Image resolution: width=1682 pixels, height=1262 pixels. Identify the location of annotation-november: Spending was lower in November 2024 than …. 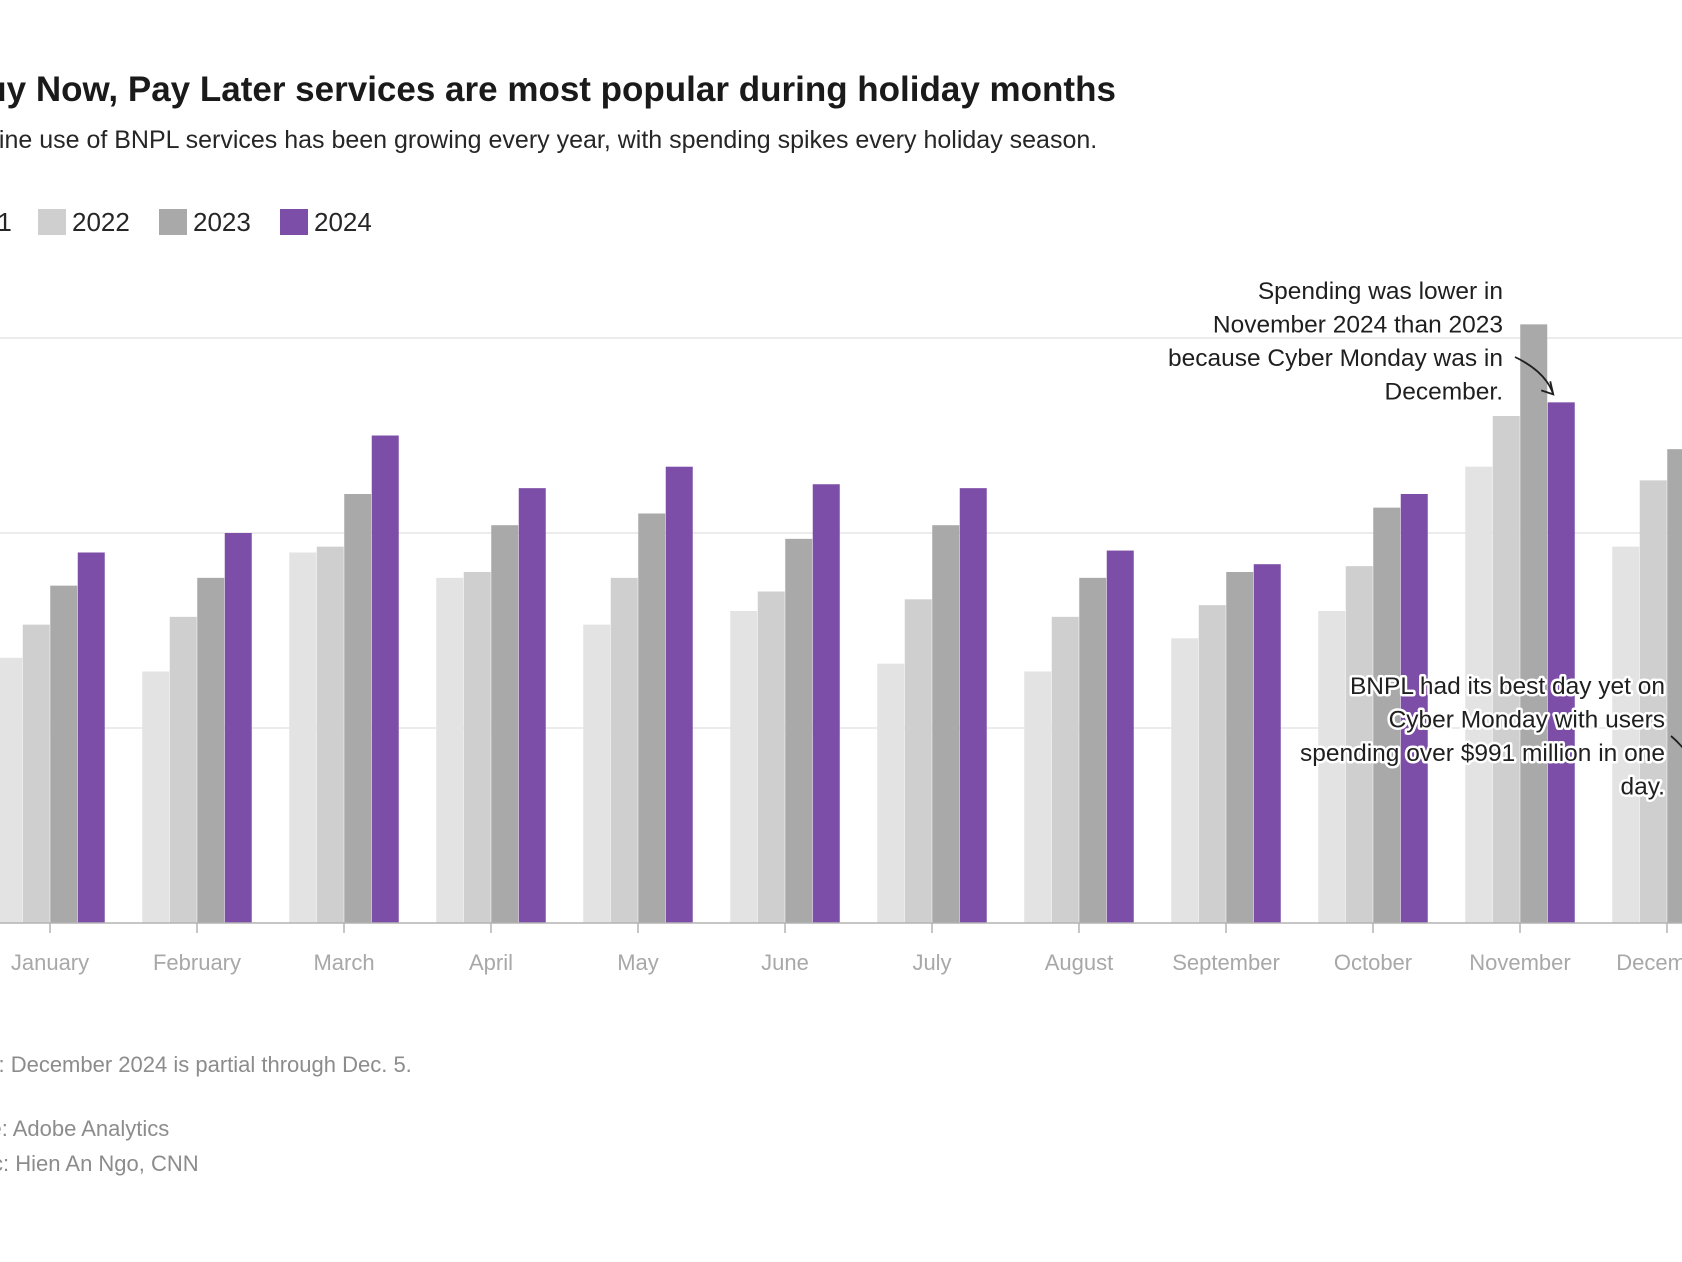
(1361, 342).